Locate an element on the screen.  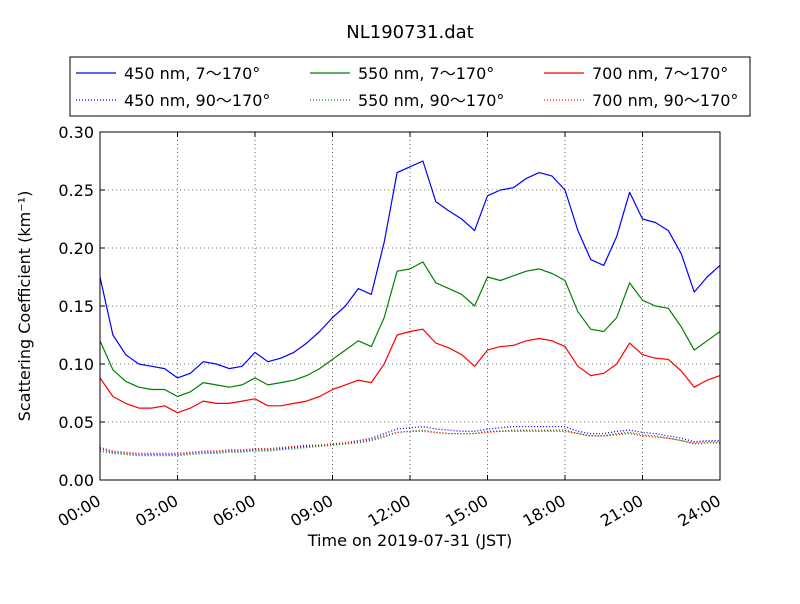
x-tick-label: 09:00 is located at coordinates (311, 511).